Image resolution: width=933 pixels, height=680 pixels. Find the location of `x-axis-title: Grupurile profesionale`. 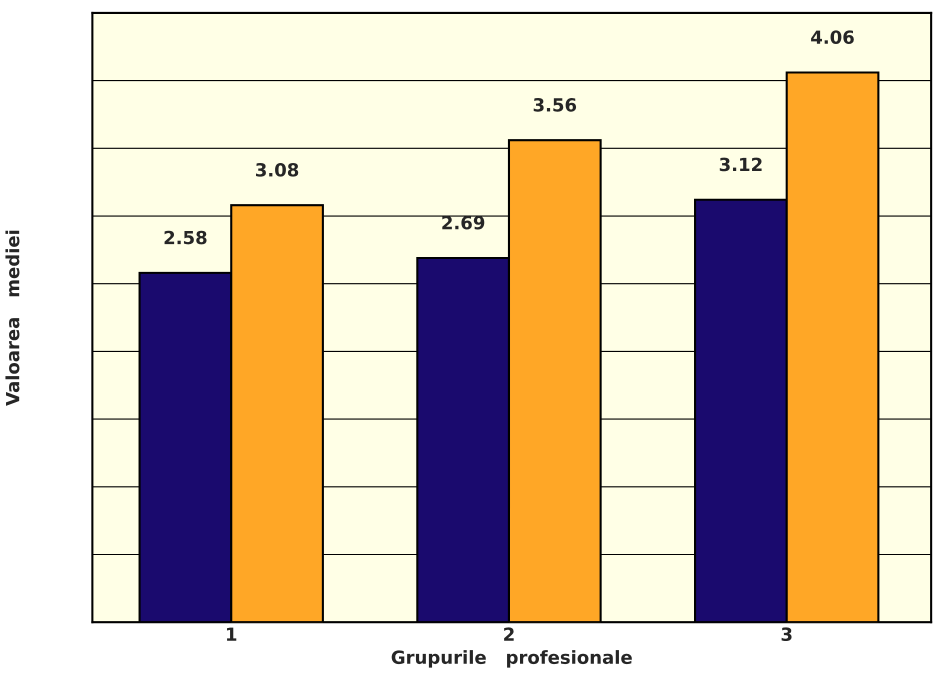

x-axis-title: Grupurile profesionale is located at coordinates (512, 659).